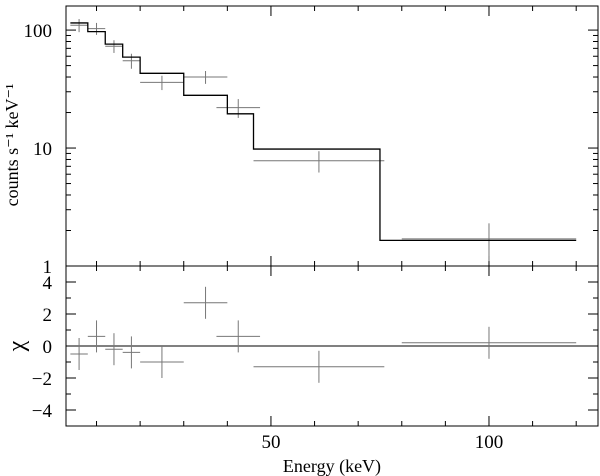 The height and width of the screenshot is (476, 600). Describe the element at coordinates (17, 346) in the screenshot. I see `bottom-y-axis-title: χ` at that location.